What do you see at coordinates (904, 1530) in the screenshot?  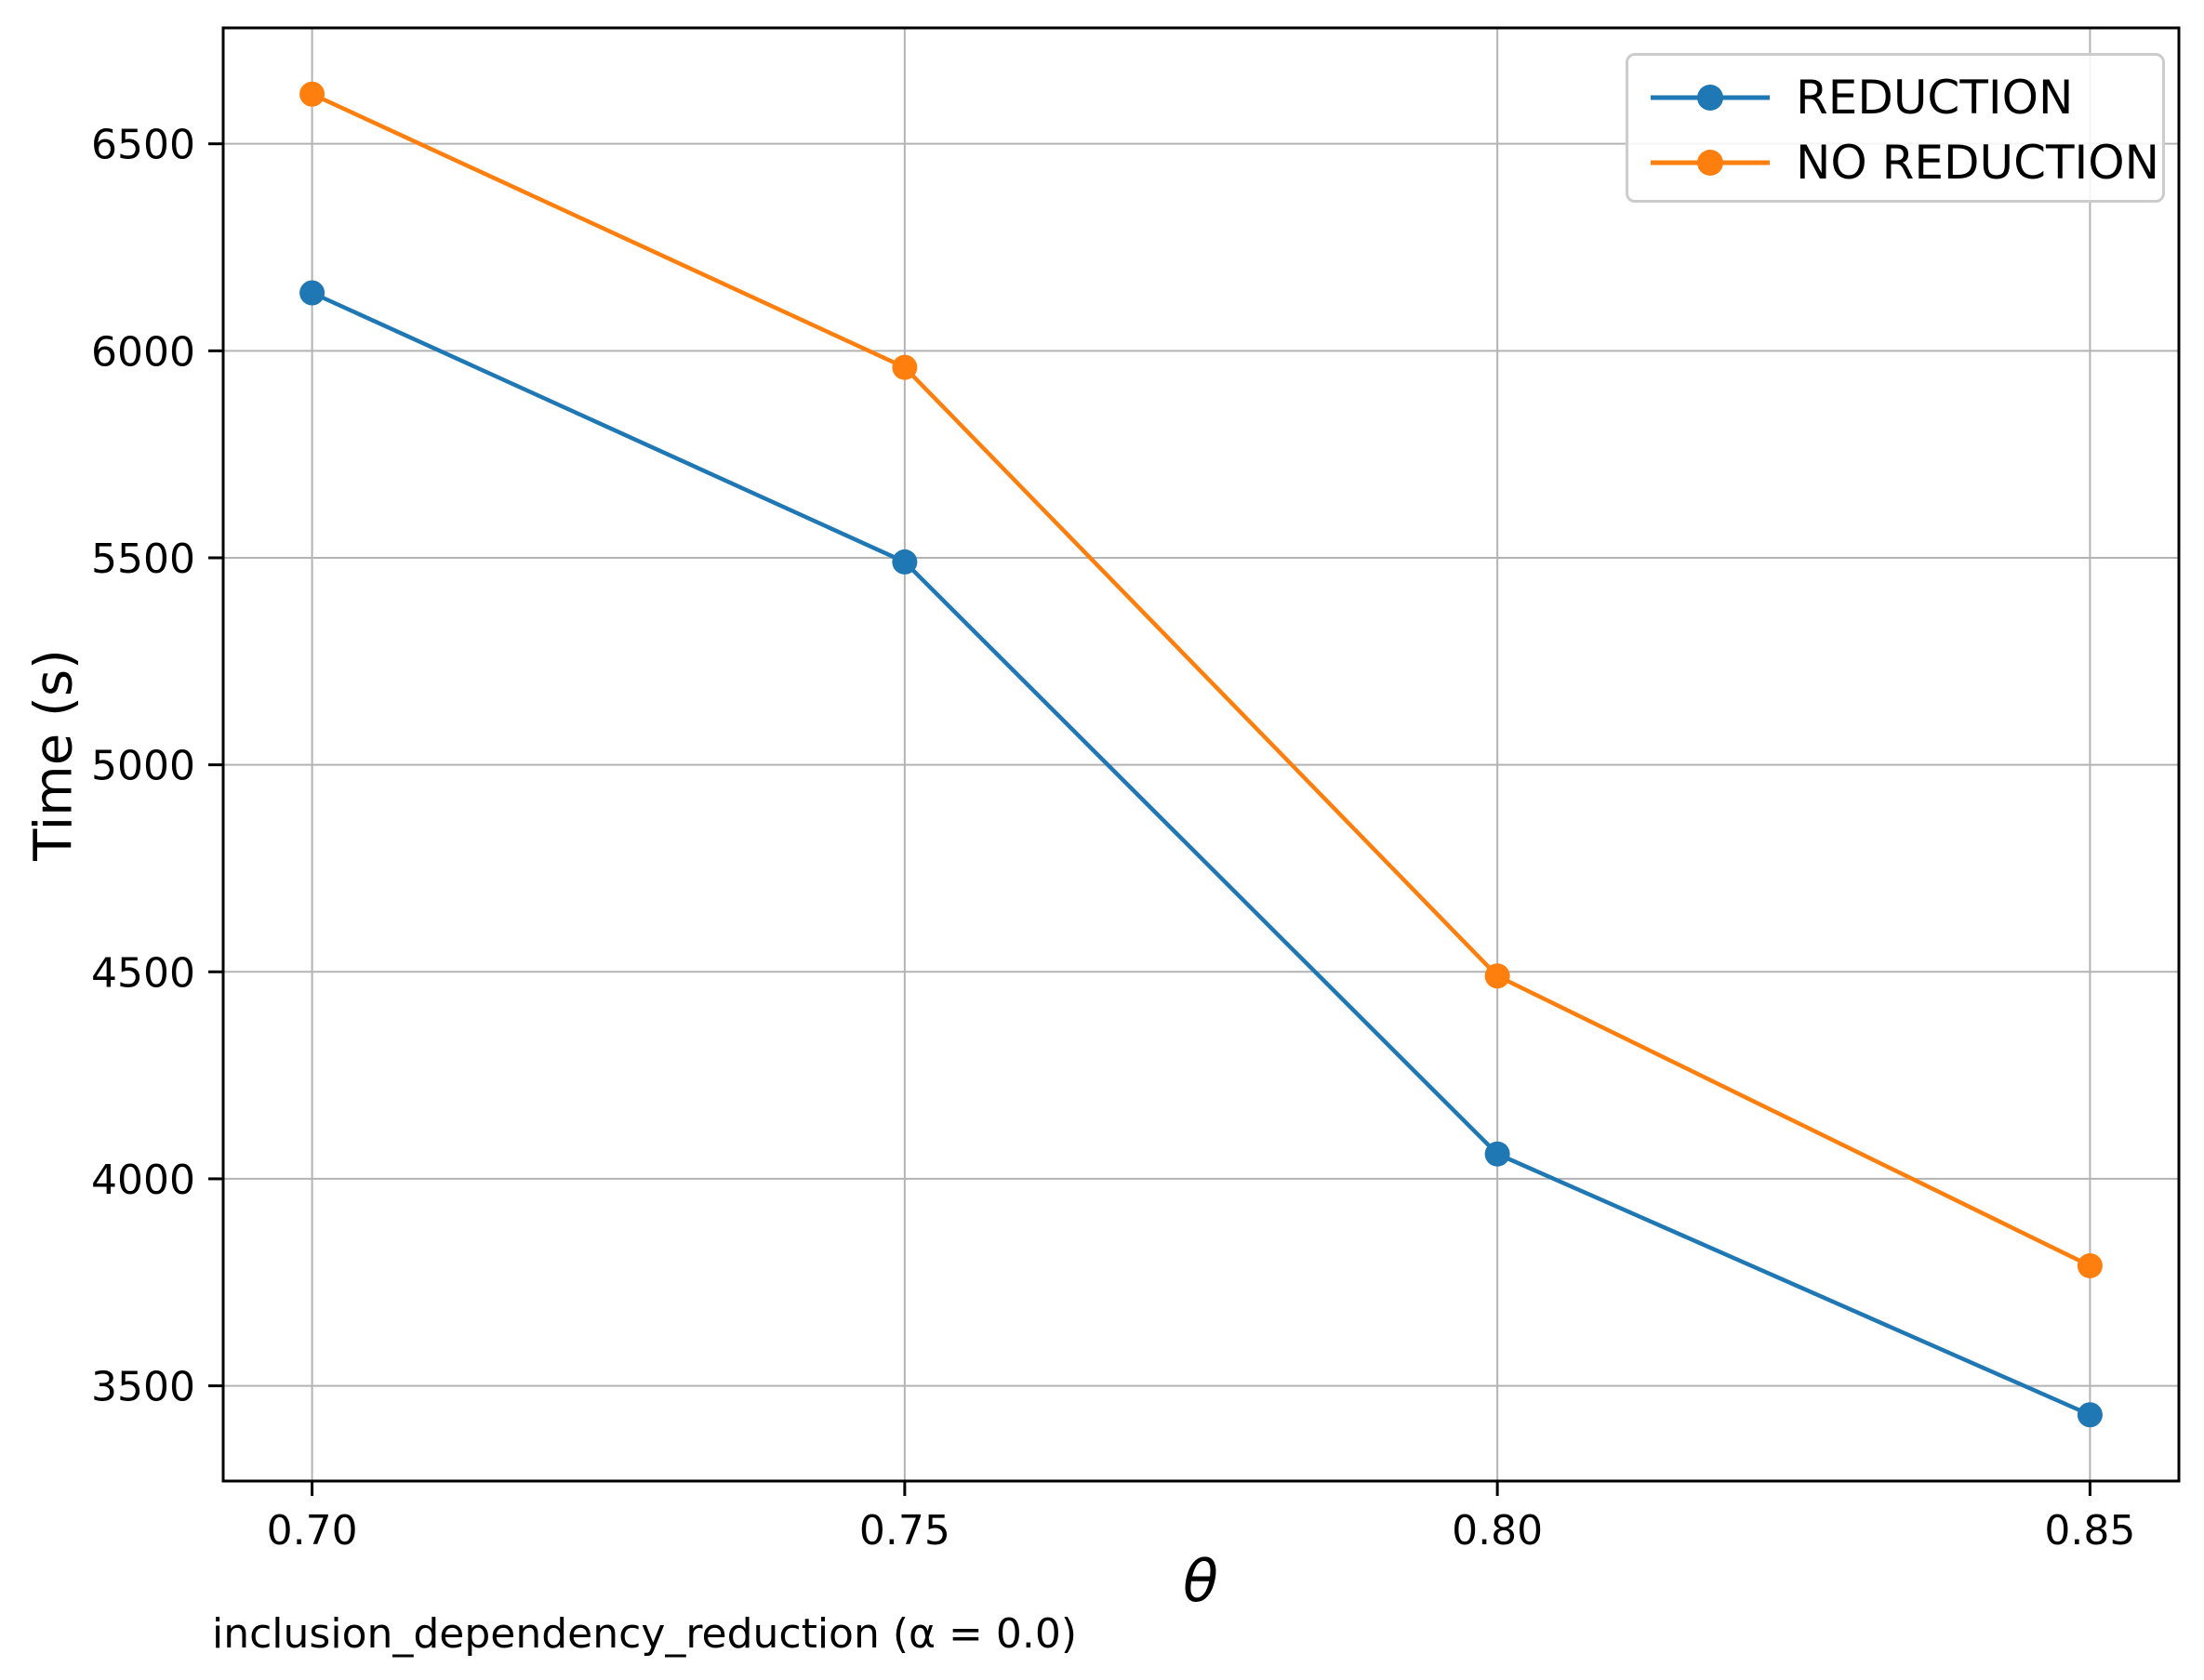 I see `x-tick-label: 0.75` at bounding box center [904, 1530].